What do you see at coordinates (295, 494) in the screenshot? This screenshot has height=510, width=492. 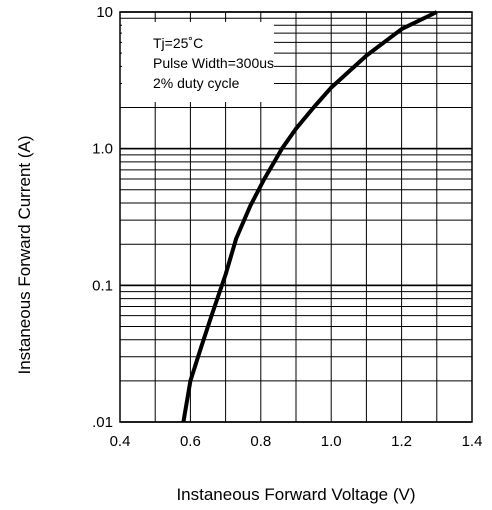 I see `x-axis-label: Instaneous Forward Voltage (V)` at bounding box center [295, 494].